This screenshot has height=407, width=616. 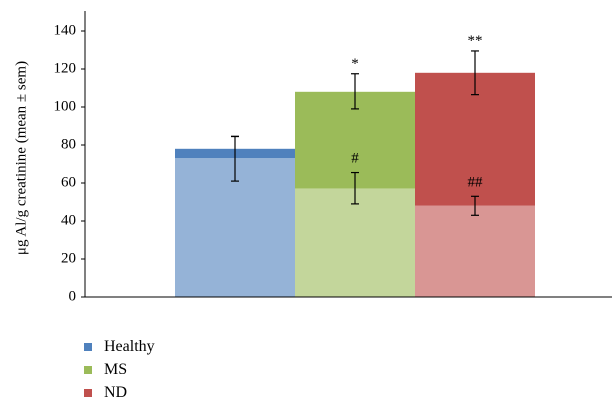 I want to click on legend-item-ms: MS, so click(x=119, y=369).